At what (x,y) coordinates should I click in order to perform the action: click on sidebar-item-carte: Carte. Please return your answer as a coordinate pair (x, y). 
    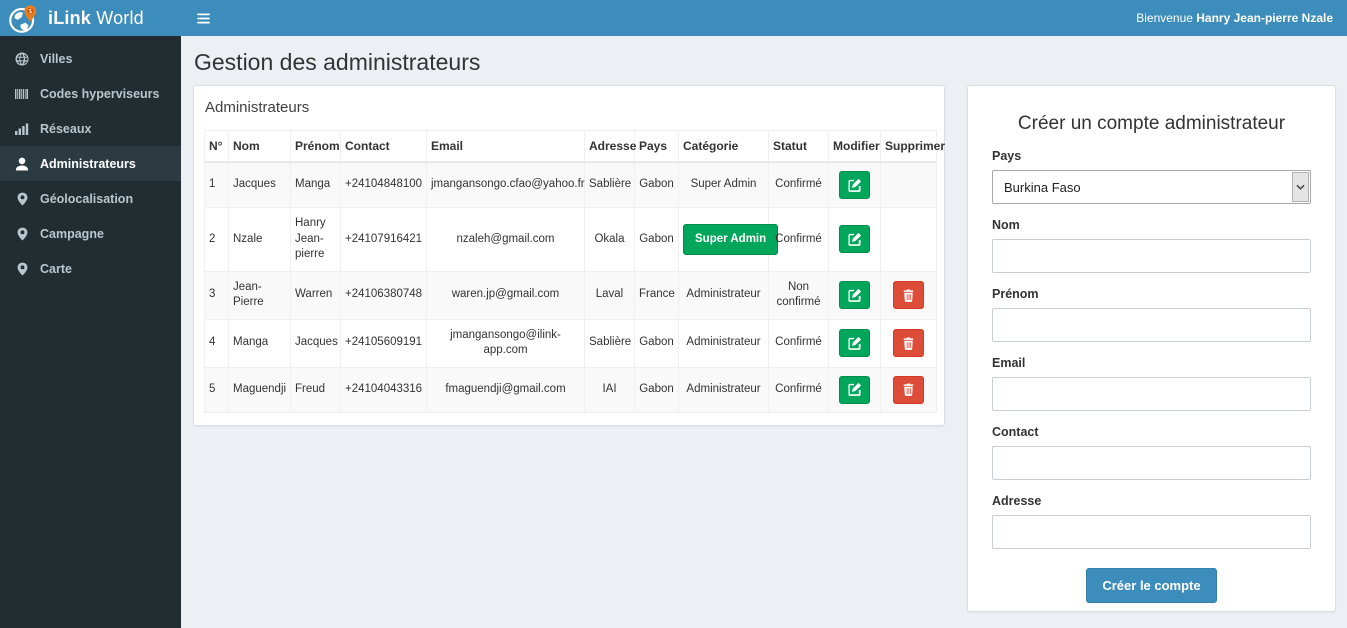
    Looking at the image, I should click on (90, 268).